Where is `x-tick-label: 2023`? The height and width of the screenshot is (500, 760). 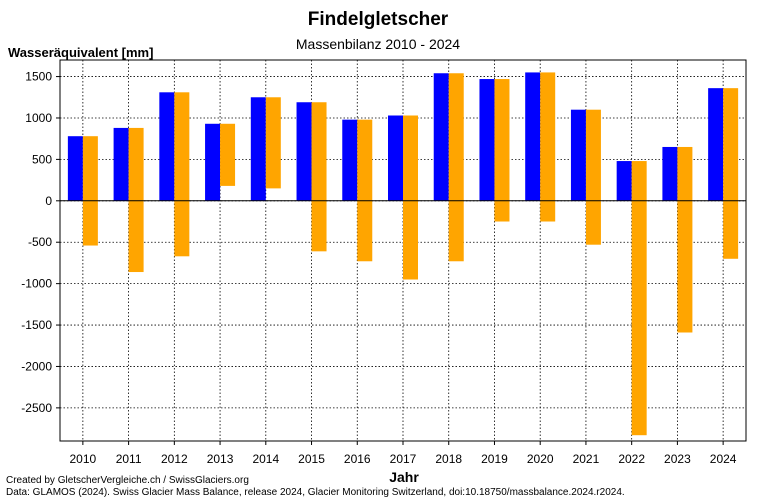
x-tick-label: 2023 is located at coordinates (677, 459).